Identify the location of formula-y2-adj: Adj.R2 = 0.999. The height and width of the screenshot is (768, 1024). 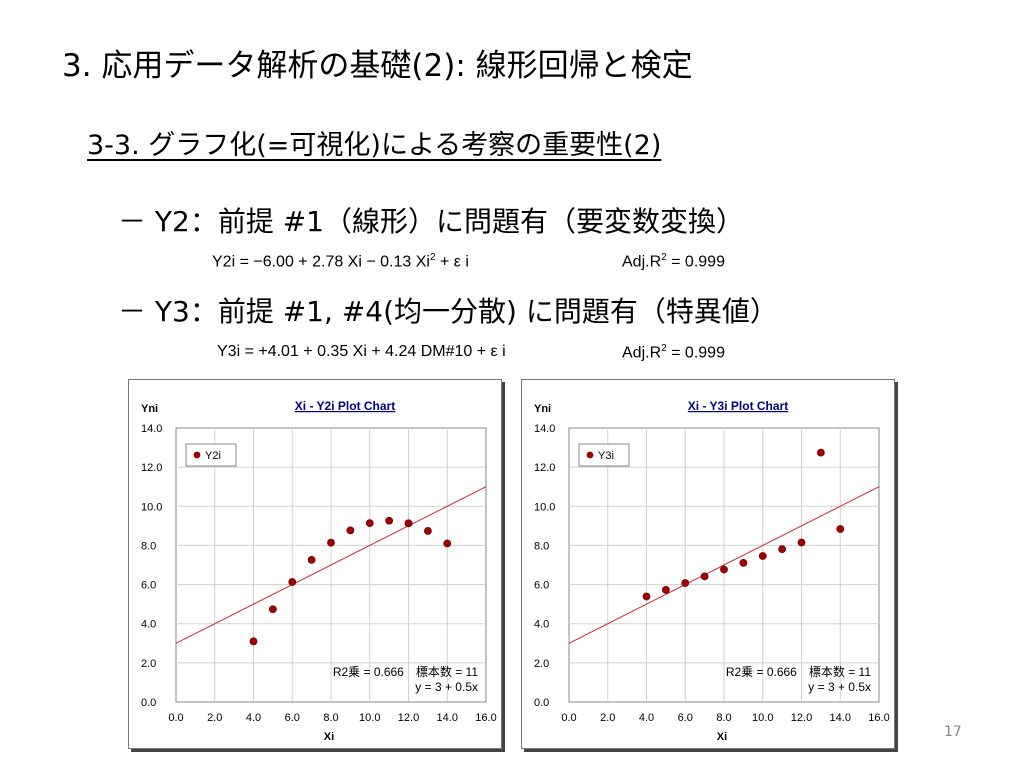
(673, 261).